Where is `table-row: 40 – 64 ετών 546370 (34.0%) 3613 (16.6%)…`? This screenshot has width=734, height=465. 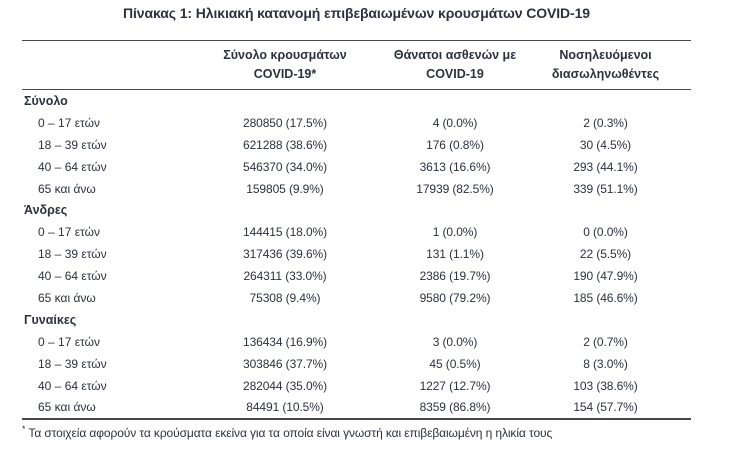 table-row: 40 – 64 ετών 546370 (34.0%) 3613 (16.6%)… is located at coordinates (356, 167).